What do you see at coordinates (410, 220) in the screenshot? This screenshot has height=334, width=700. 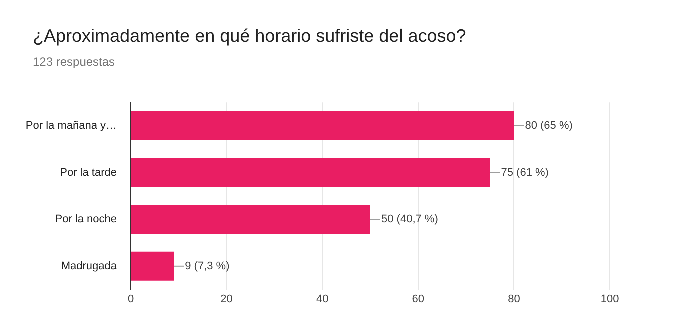 I see `data-label: 50 (40,7 %)` at bounding box center [410, 220].